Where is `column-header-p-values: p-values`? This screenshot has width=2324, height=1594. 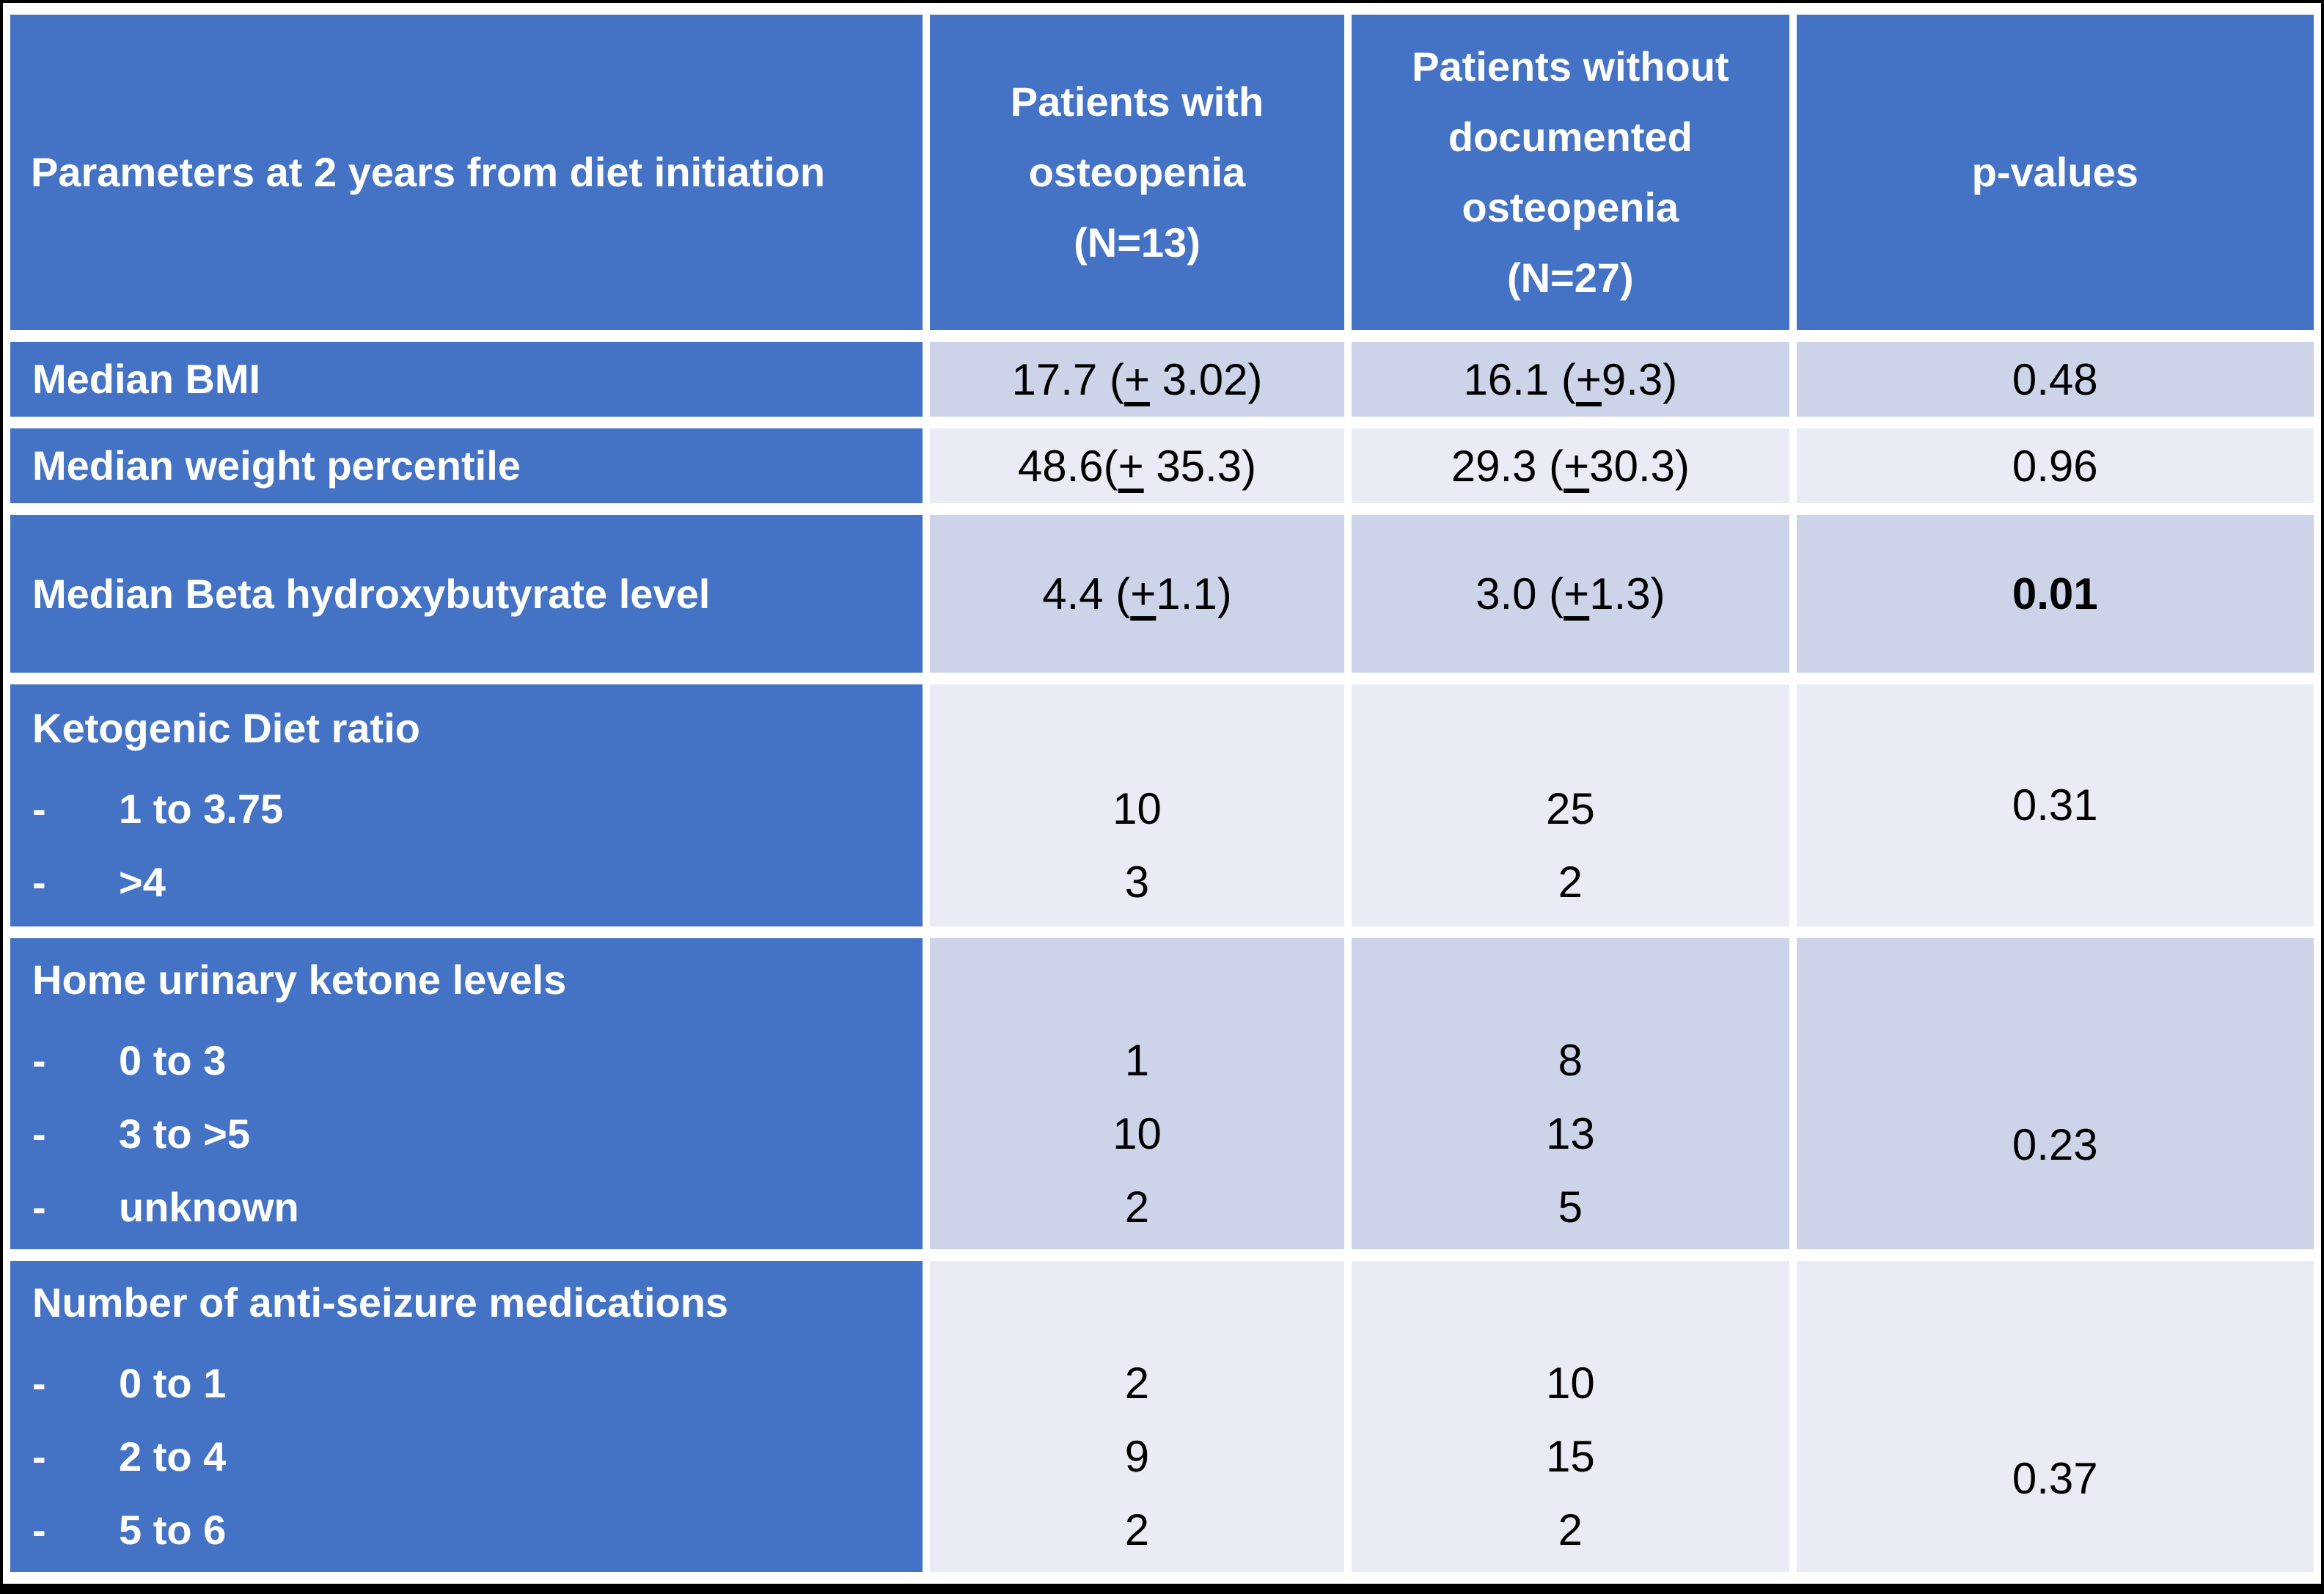
column-header-p-values: p-values is located at coordinates (2055, 172).